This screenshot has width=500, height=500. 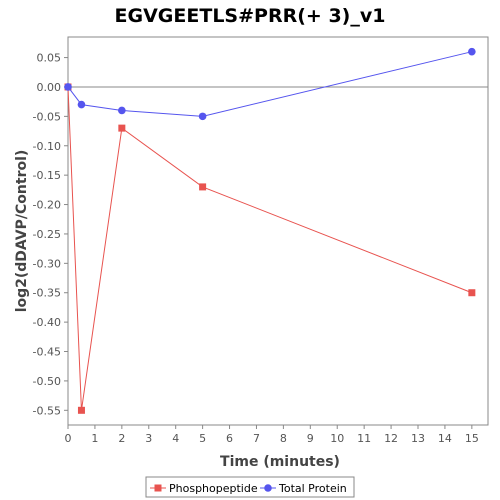 What do you see at coordinates (229, 438) in the screenshot?
I see `x-tick-label: 6` at bounding box center [229, 438].